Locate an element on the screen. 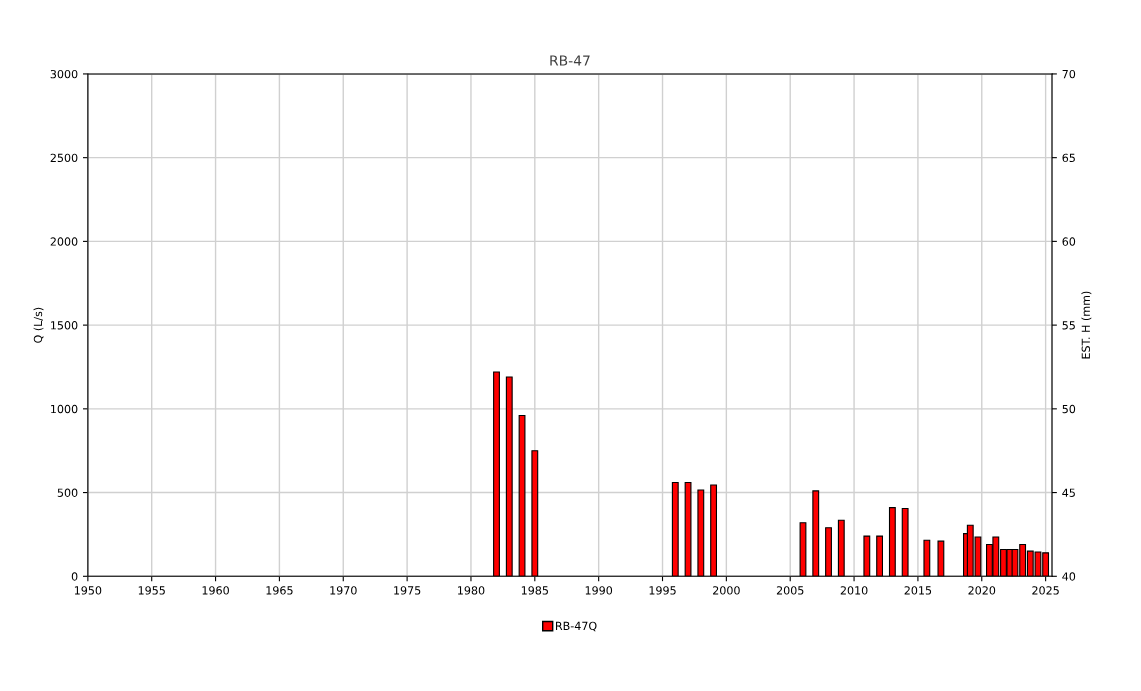  x-tick-label: 1985 is located at coordinates (534, 590).